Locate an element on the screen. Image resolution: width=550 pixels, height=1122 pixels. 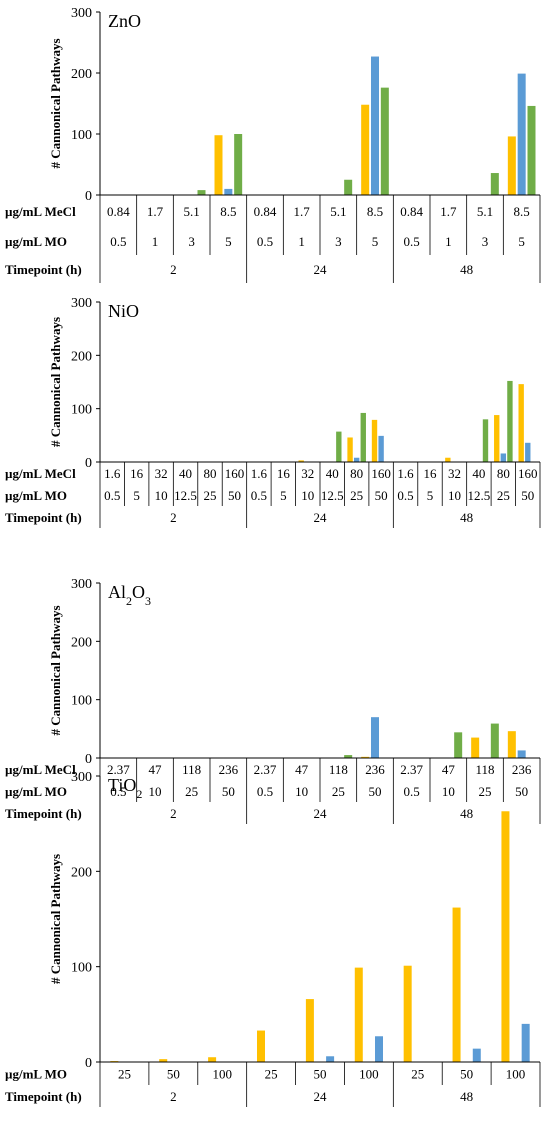
timepoint-cell: 24 is located at coordinates (321, 1096).